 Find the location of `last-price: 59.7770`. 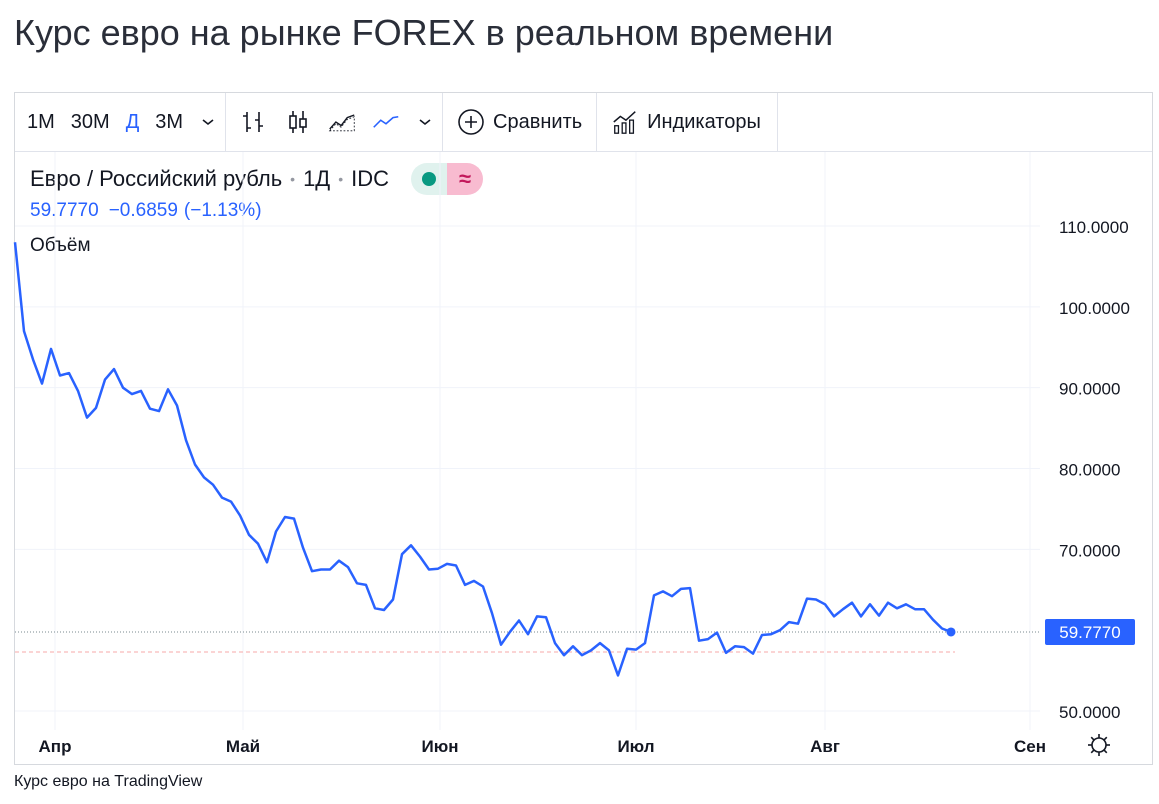

last-price: 59.7770 is located at coordinates (64, 210).